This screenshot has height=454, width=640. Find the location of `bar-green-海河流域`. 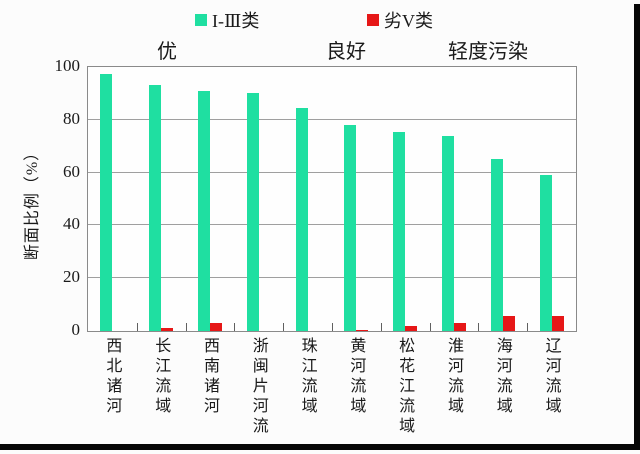

bar-green-海河流域 is located at coordinates (496, 245).